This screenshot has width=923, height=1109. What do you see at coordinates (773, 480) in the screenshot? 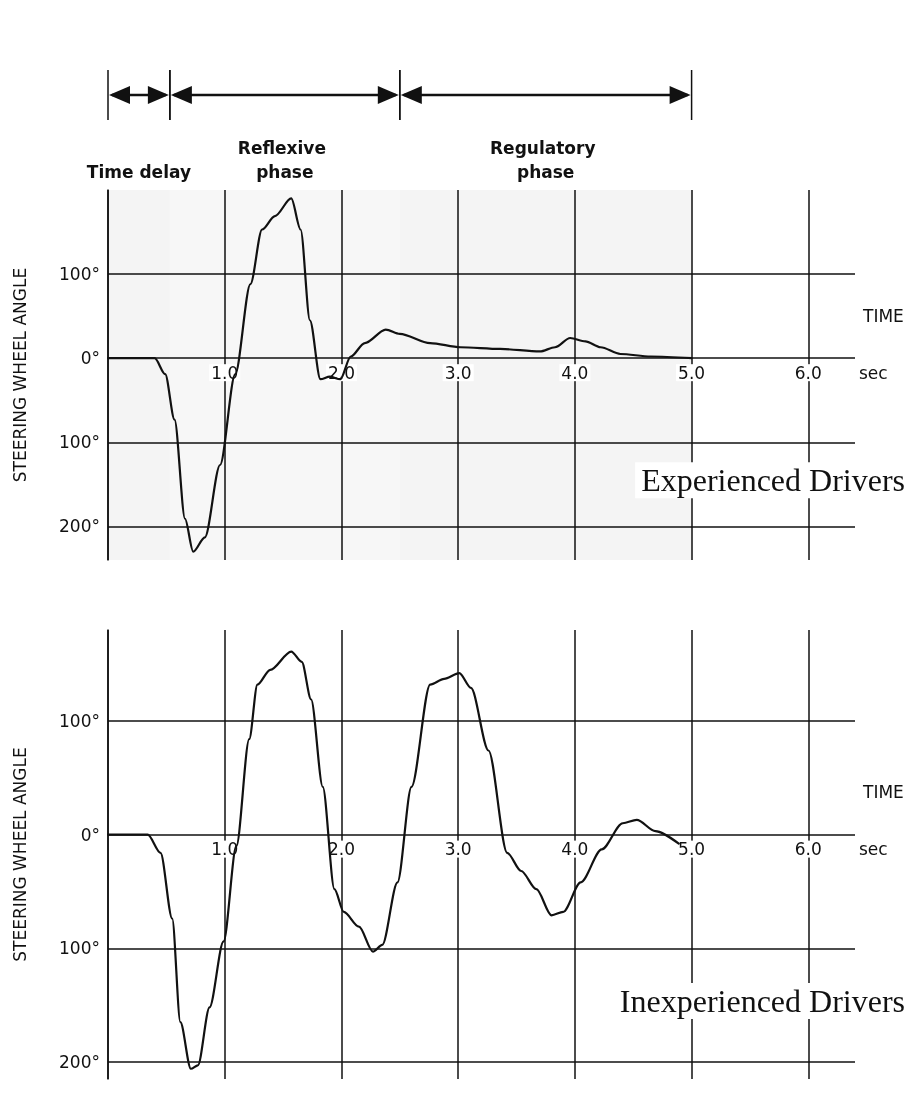
I see `text: Experienced Drivers` at bounding box center [773, 480].